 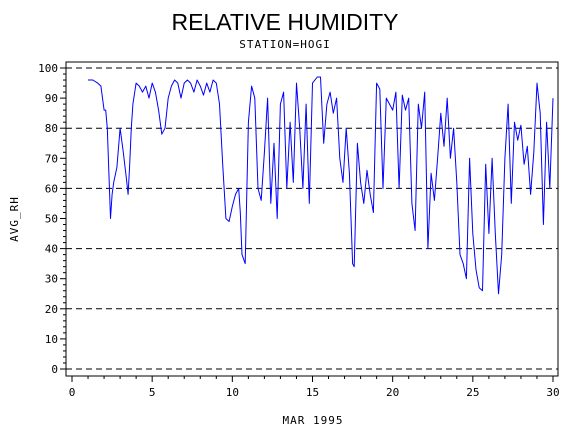 What do you see at coordinates (14, 219) in the screenshot?
I see `y-axis-title: AVG_RH` at bounding box center [14, 219].